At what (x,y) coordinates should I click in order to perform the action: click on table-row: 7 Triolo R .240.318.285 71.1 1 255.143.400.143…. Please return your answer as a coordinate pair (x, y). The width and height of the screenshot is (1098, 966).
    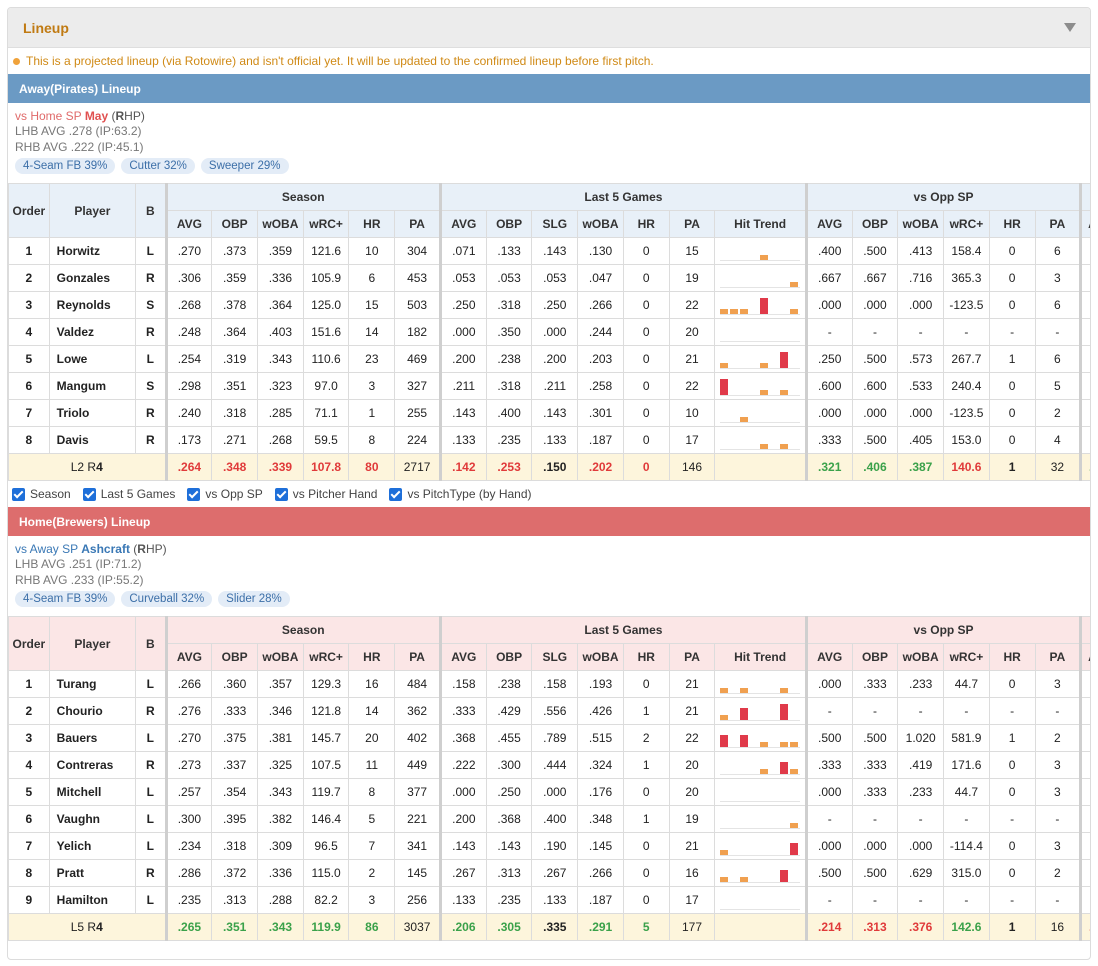
    Looking at the image, I should click on (549, 413).